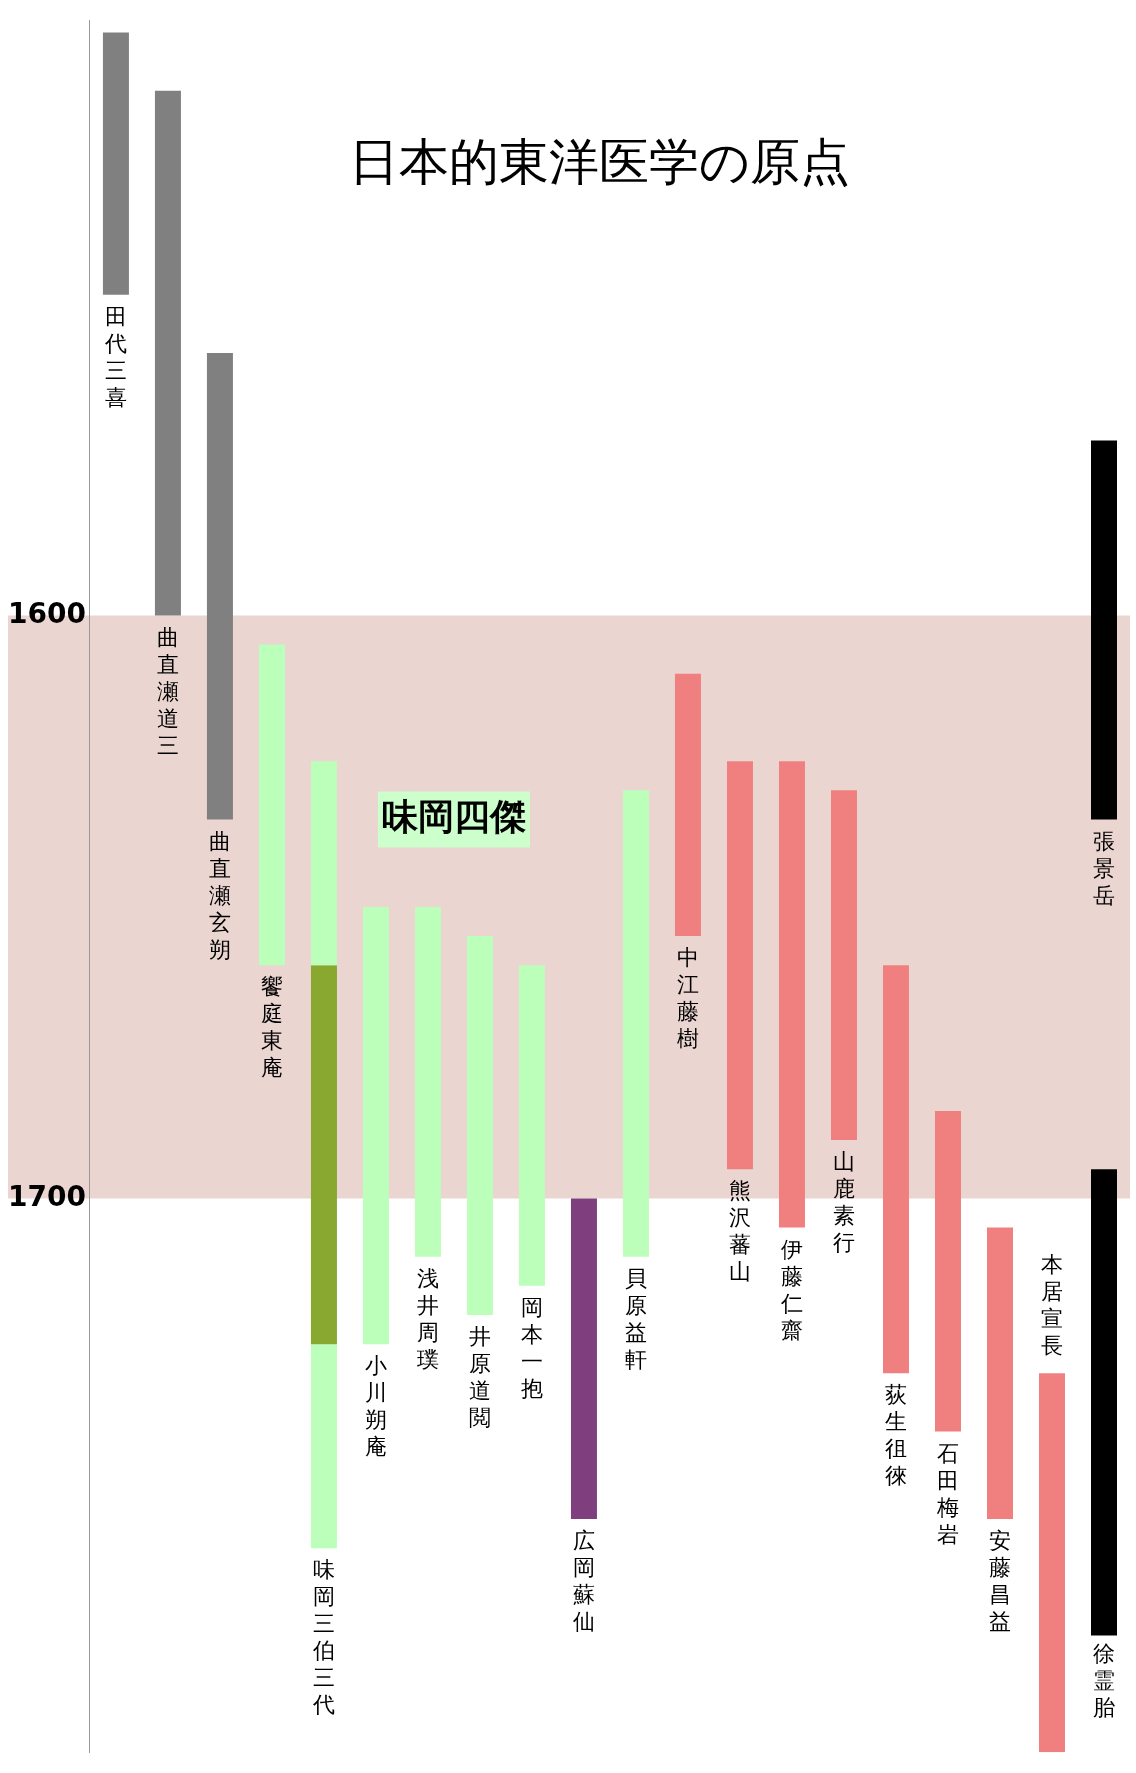 This screenshot has height=1773, width=1136. What do you see at coordinates (687, 998) in the screenshot?
I see `x-tick-label: 中江藤樹` at bounding box center [687, 998].